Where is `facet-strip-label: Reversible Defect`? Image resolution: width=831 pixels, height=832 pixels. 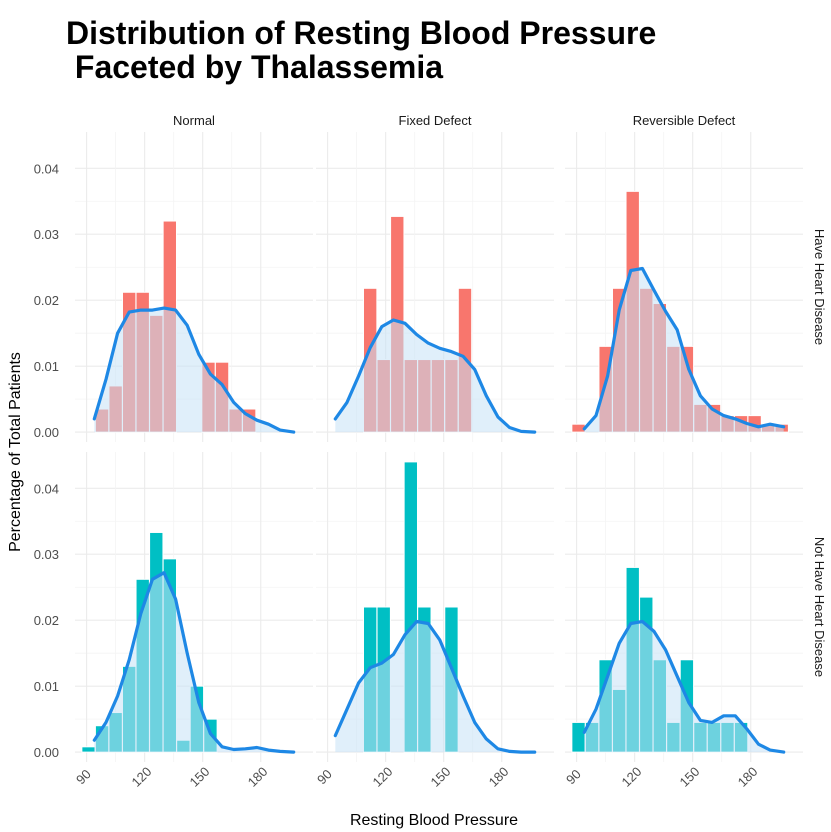 facet-strip-label: Reversible Defect is located at coordinates (684, 120).